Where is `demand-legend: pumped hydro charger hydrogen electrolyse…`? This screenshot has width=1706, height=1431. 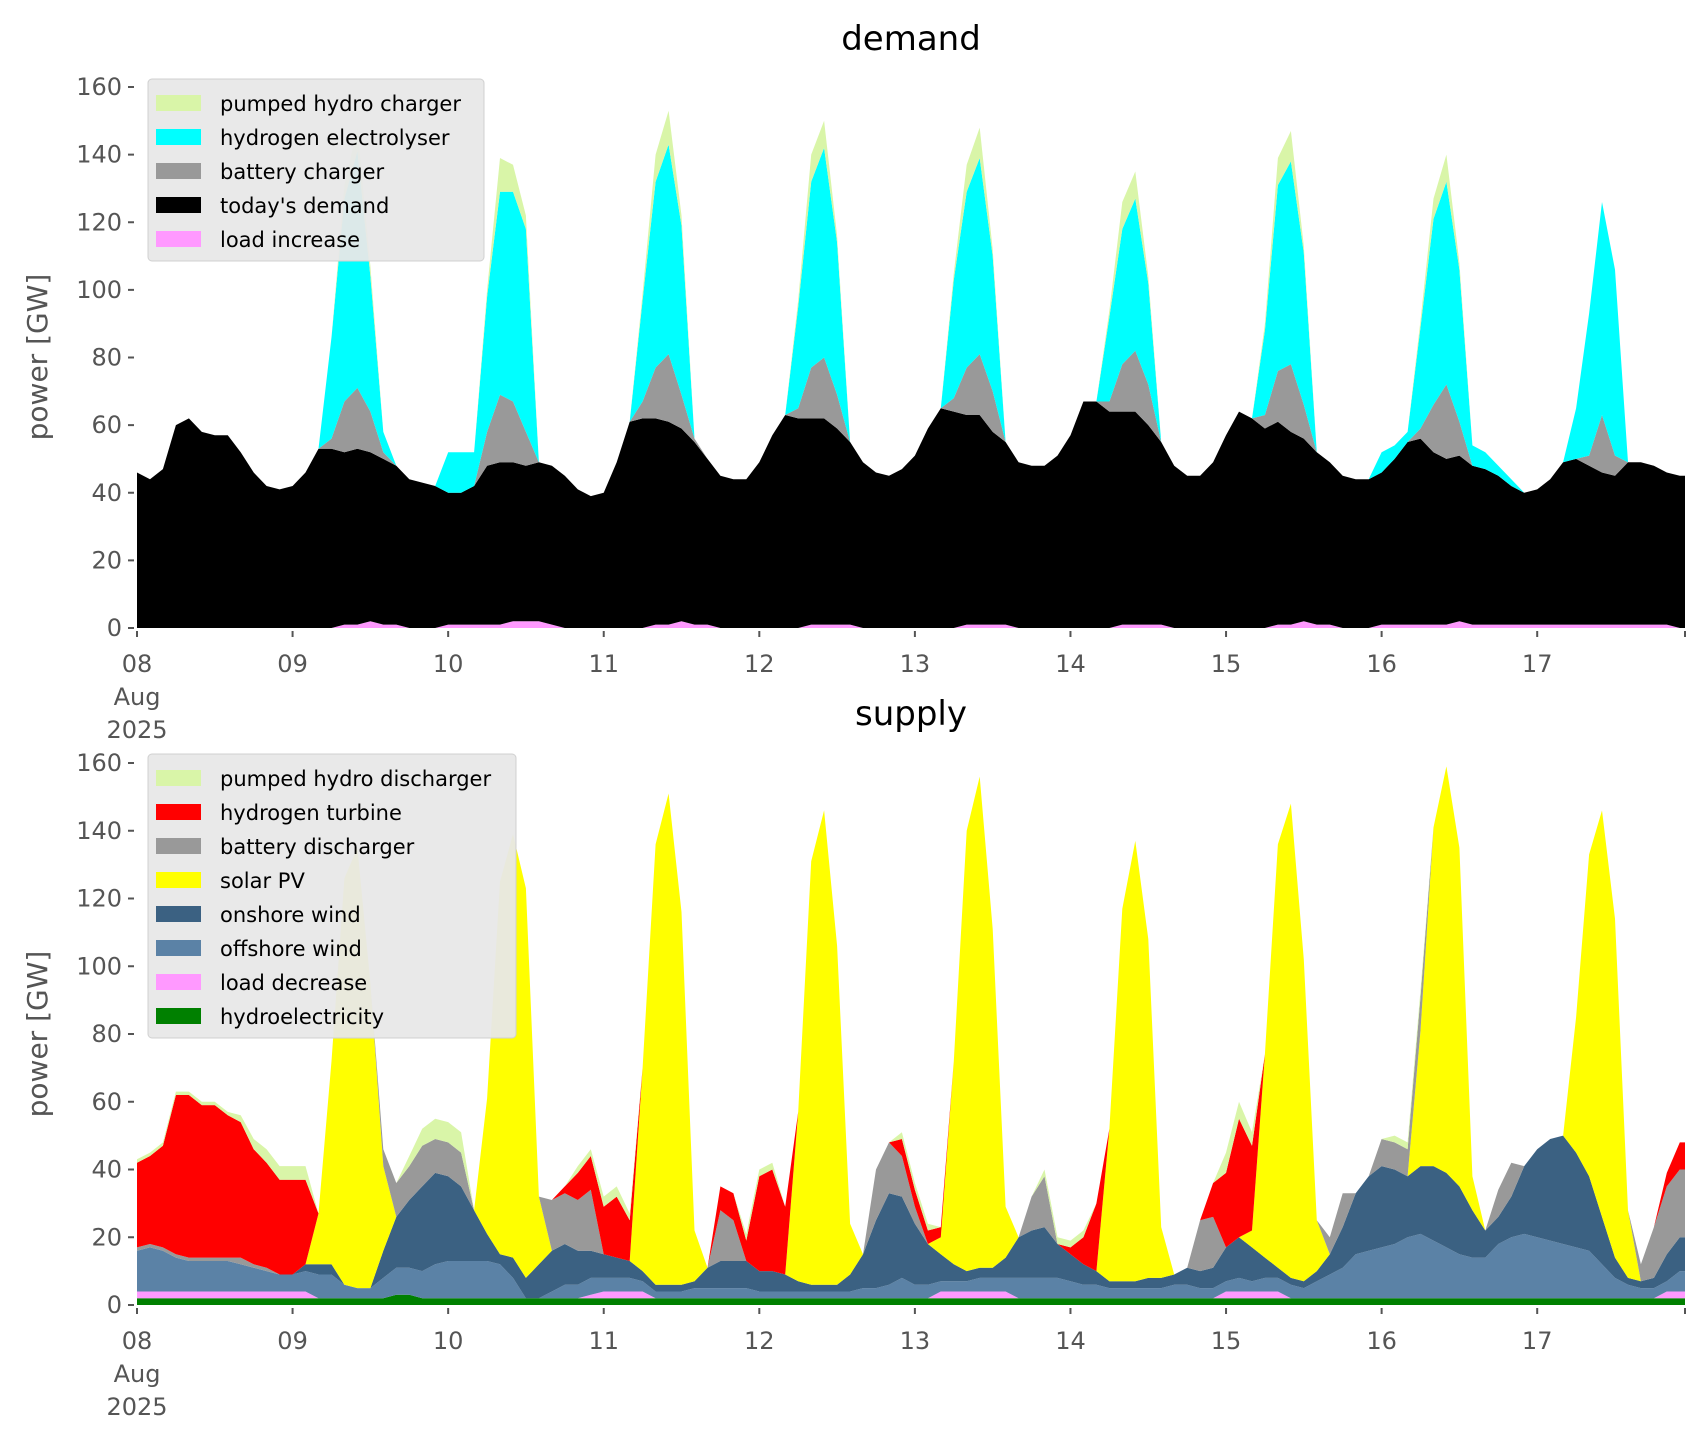 demand-legend: pumped hydro charger hydrogen electrolyse… is located at coordinates (316, 170).